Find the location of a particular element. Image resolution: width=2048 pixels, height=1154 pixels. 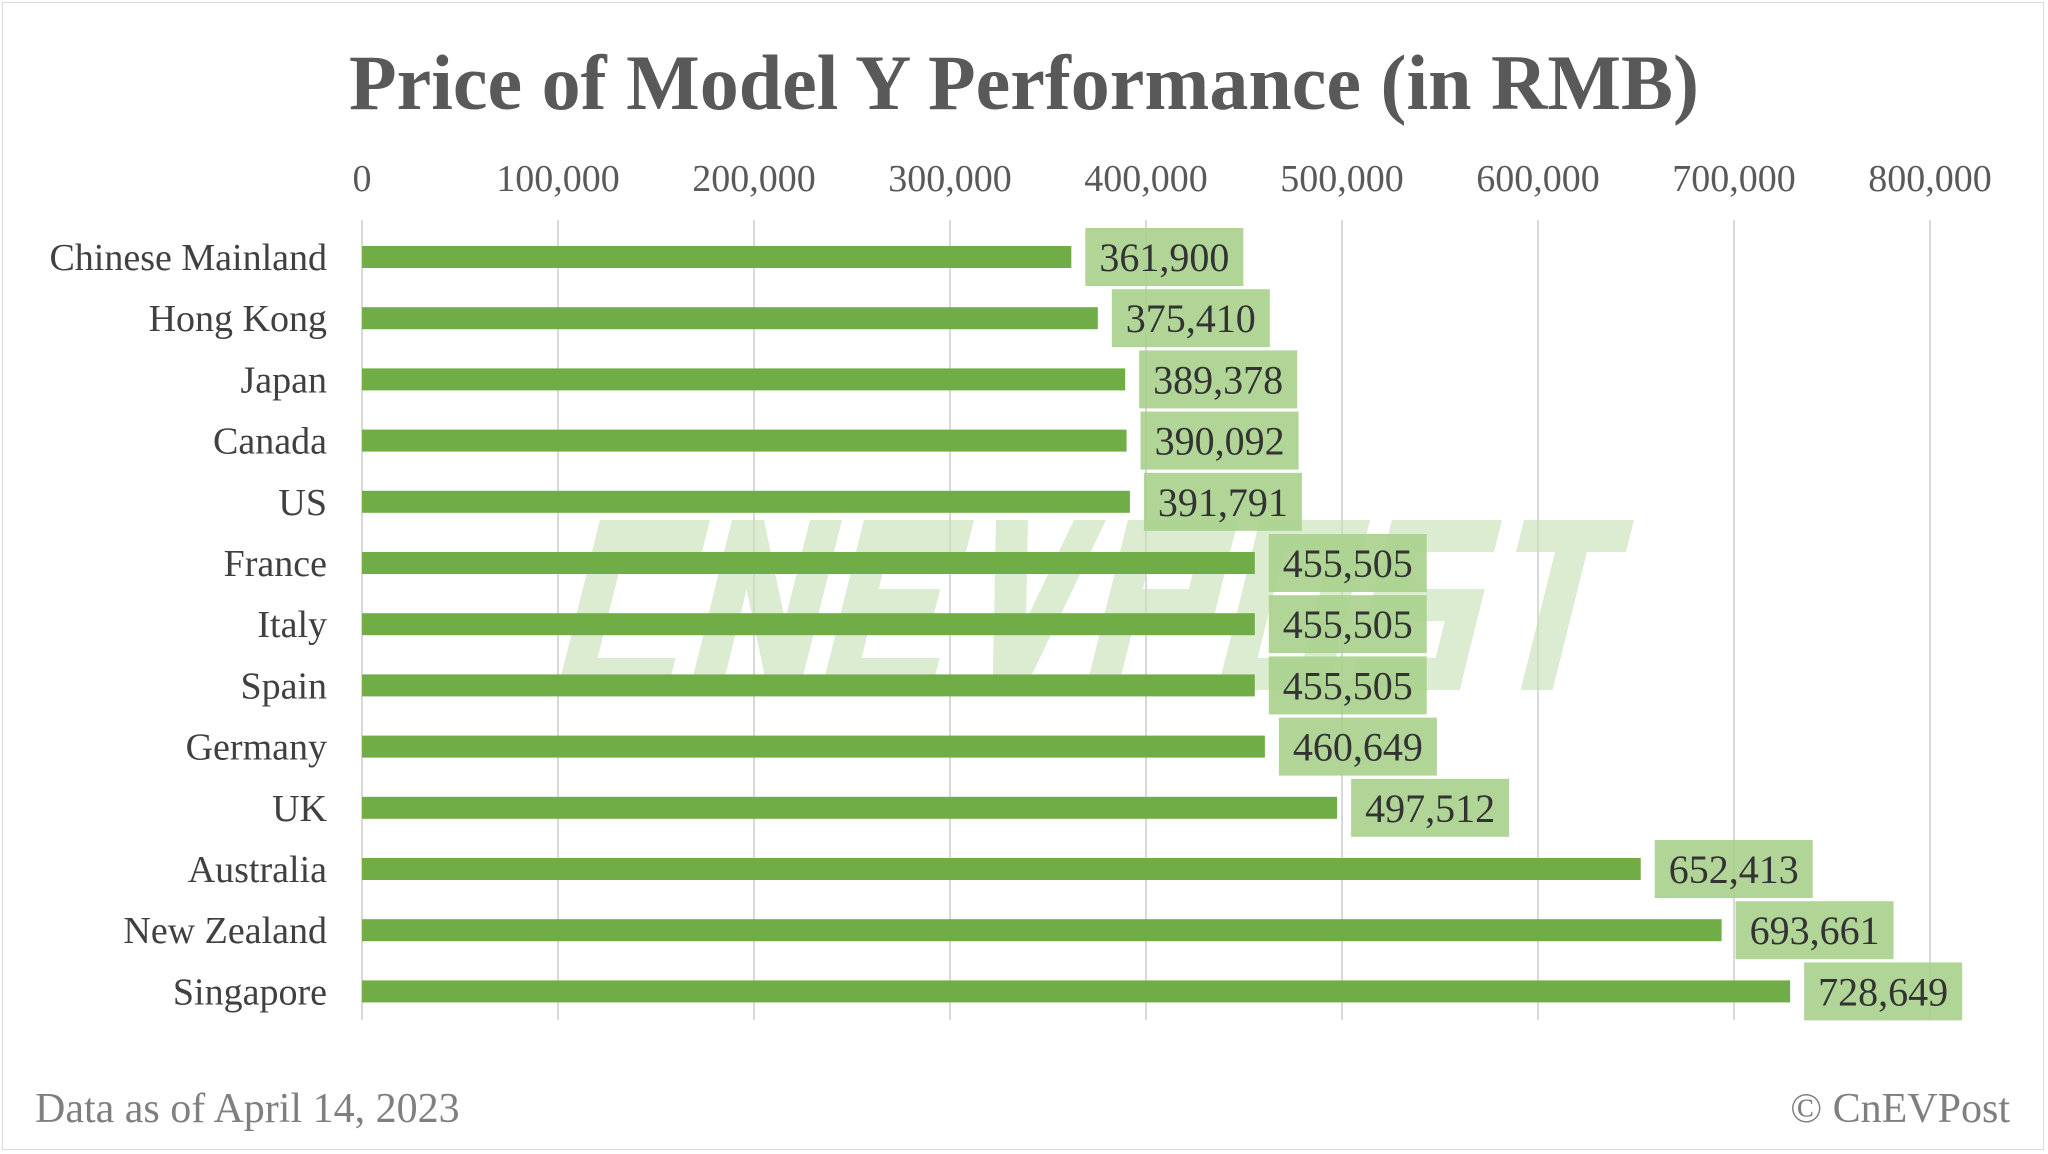

category-label: Australia is located at coordinates (257, 870).